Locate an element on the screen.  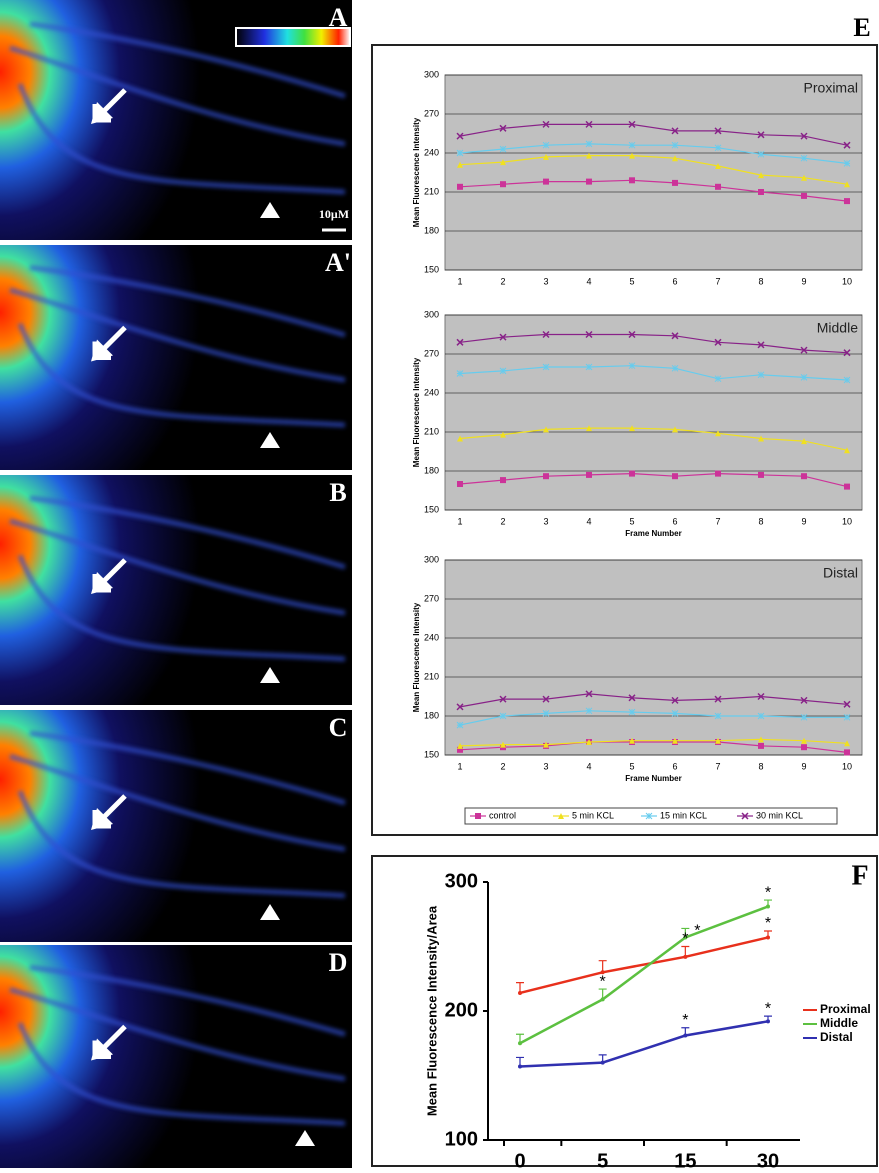
x-tick-label: 5 is located at coordinates (631, 281).